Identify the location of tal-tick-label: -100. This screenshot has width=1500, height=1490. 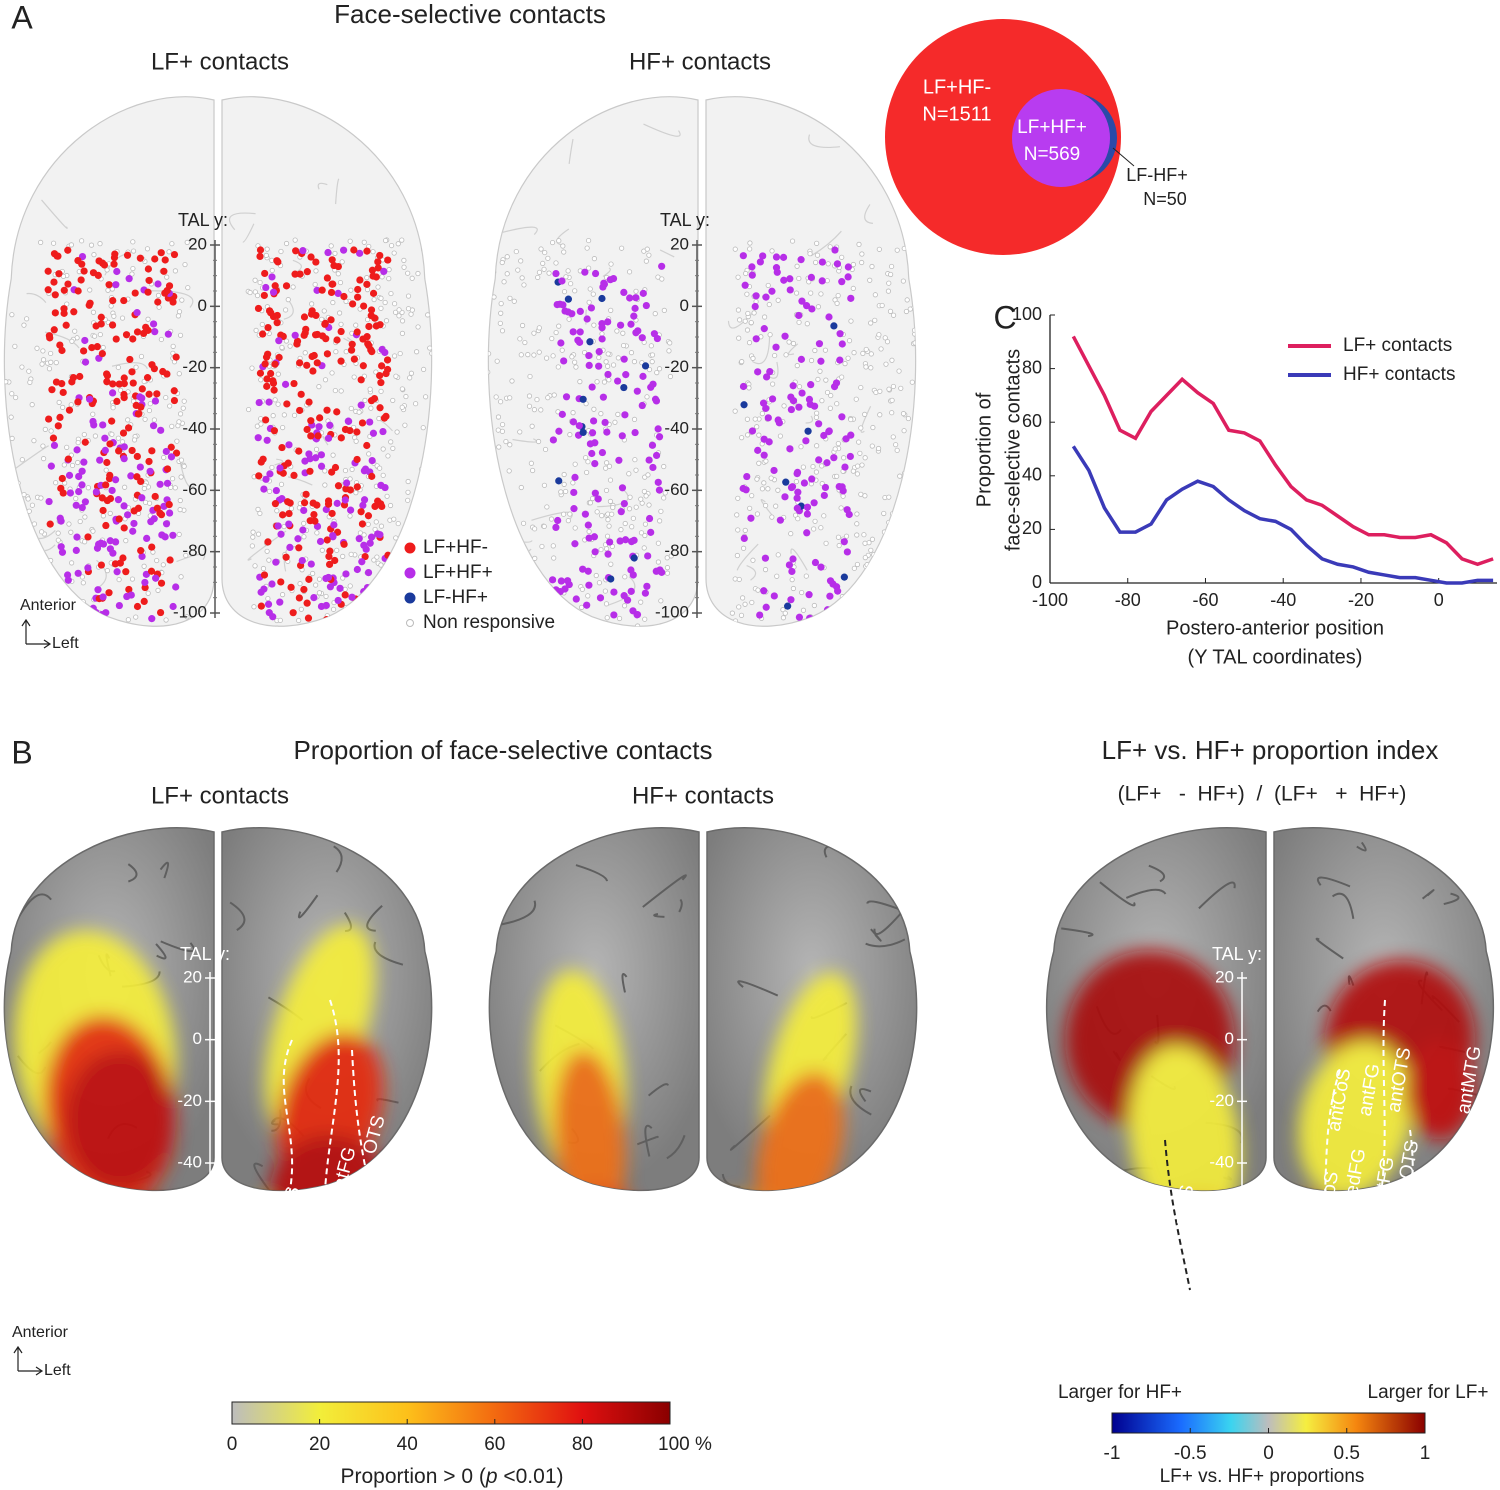
(190, 611).